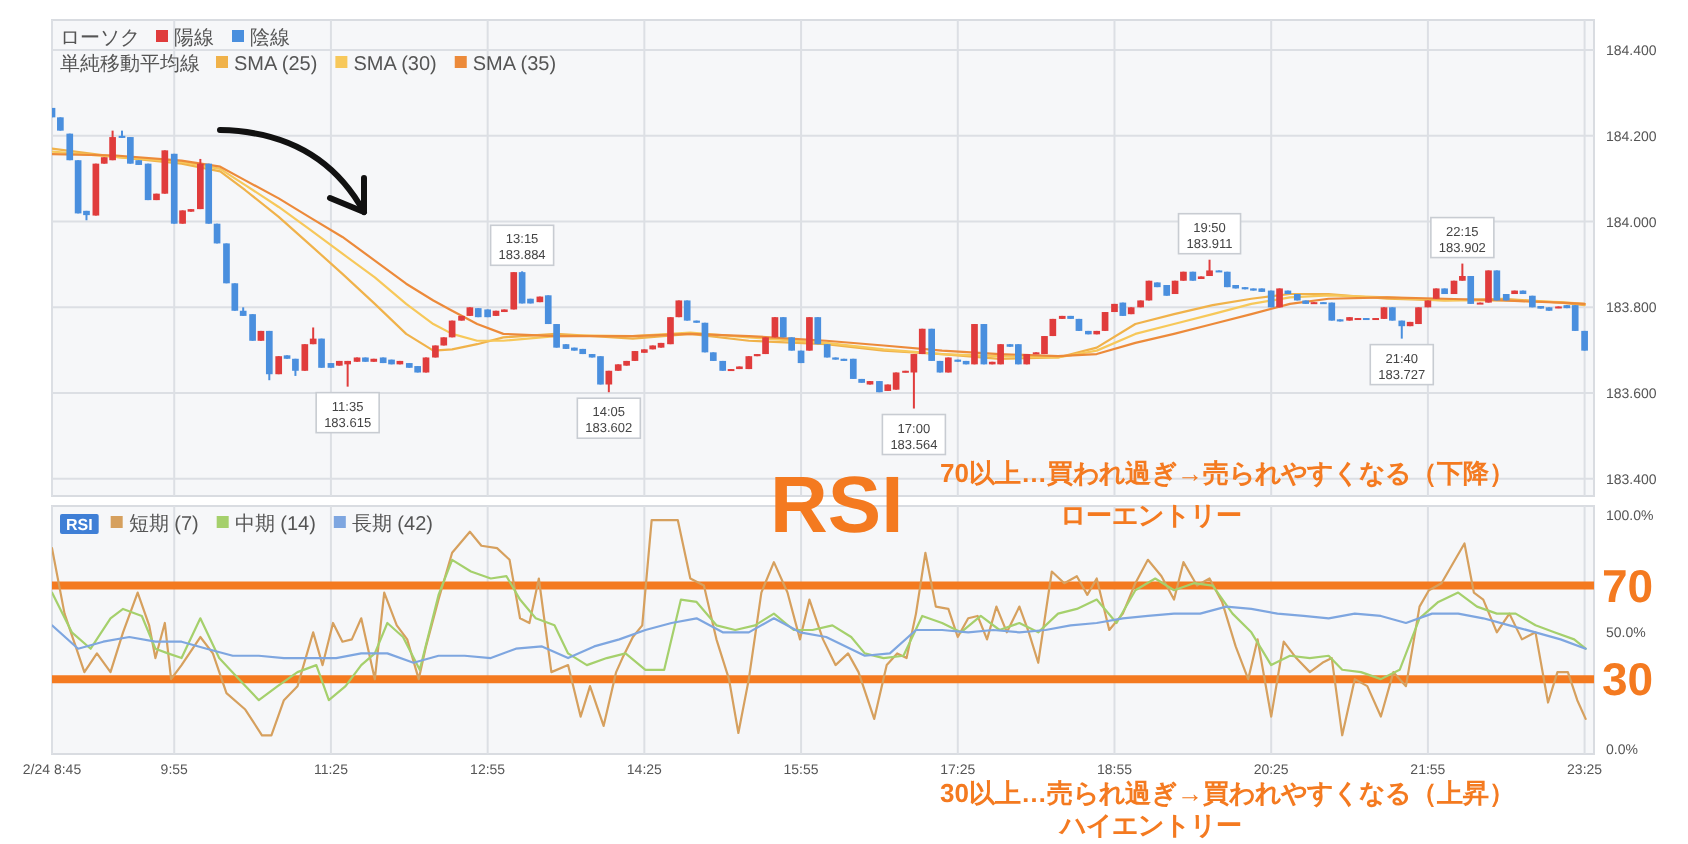 The image size is (1688, 844). I want to click on ref-line-label: 30, so click(1628, 679).